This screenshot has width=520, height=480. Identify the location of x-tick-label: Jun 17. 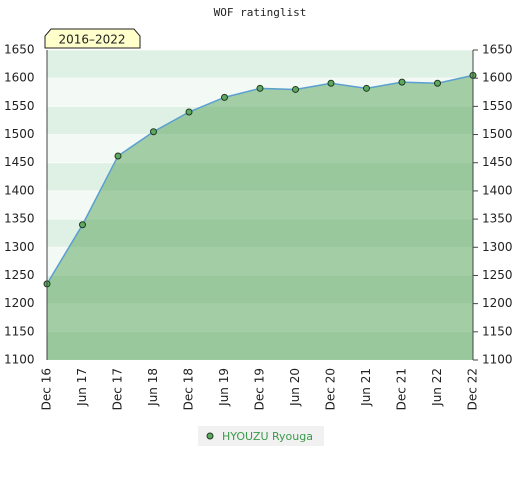
(82, 387).